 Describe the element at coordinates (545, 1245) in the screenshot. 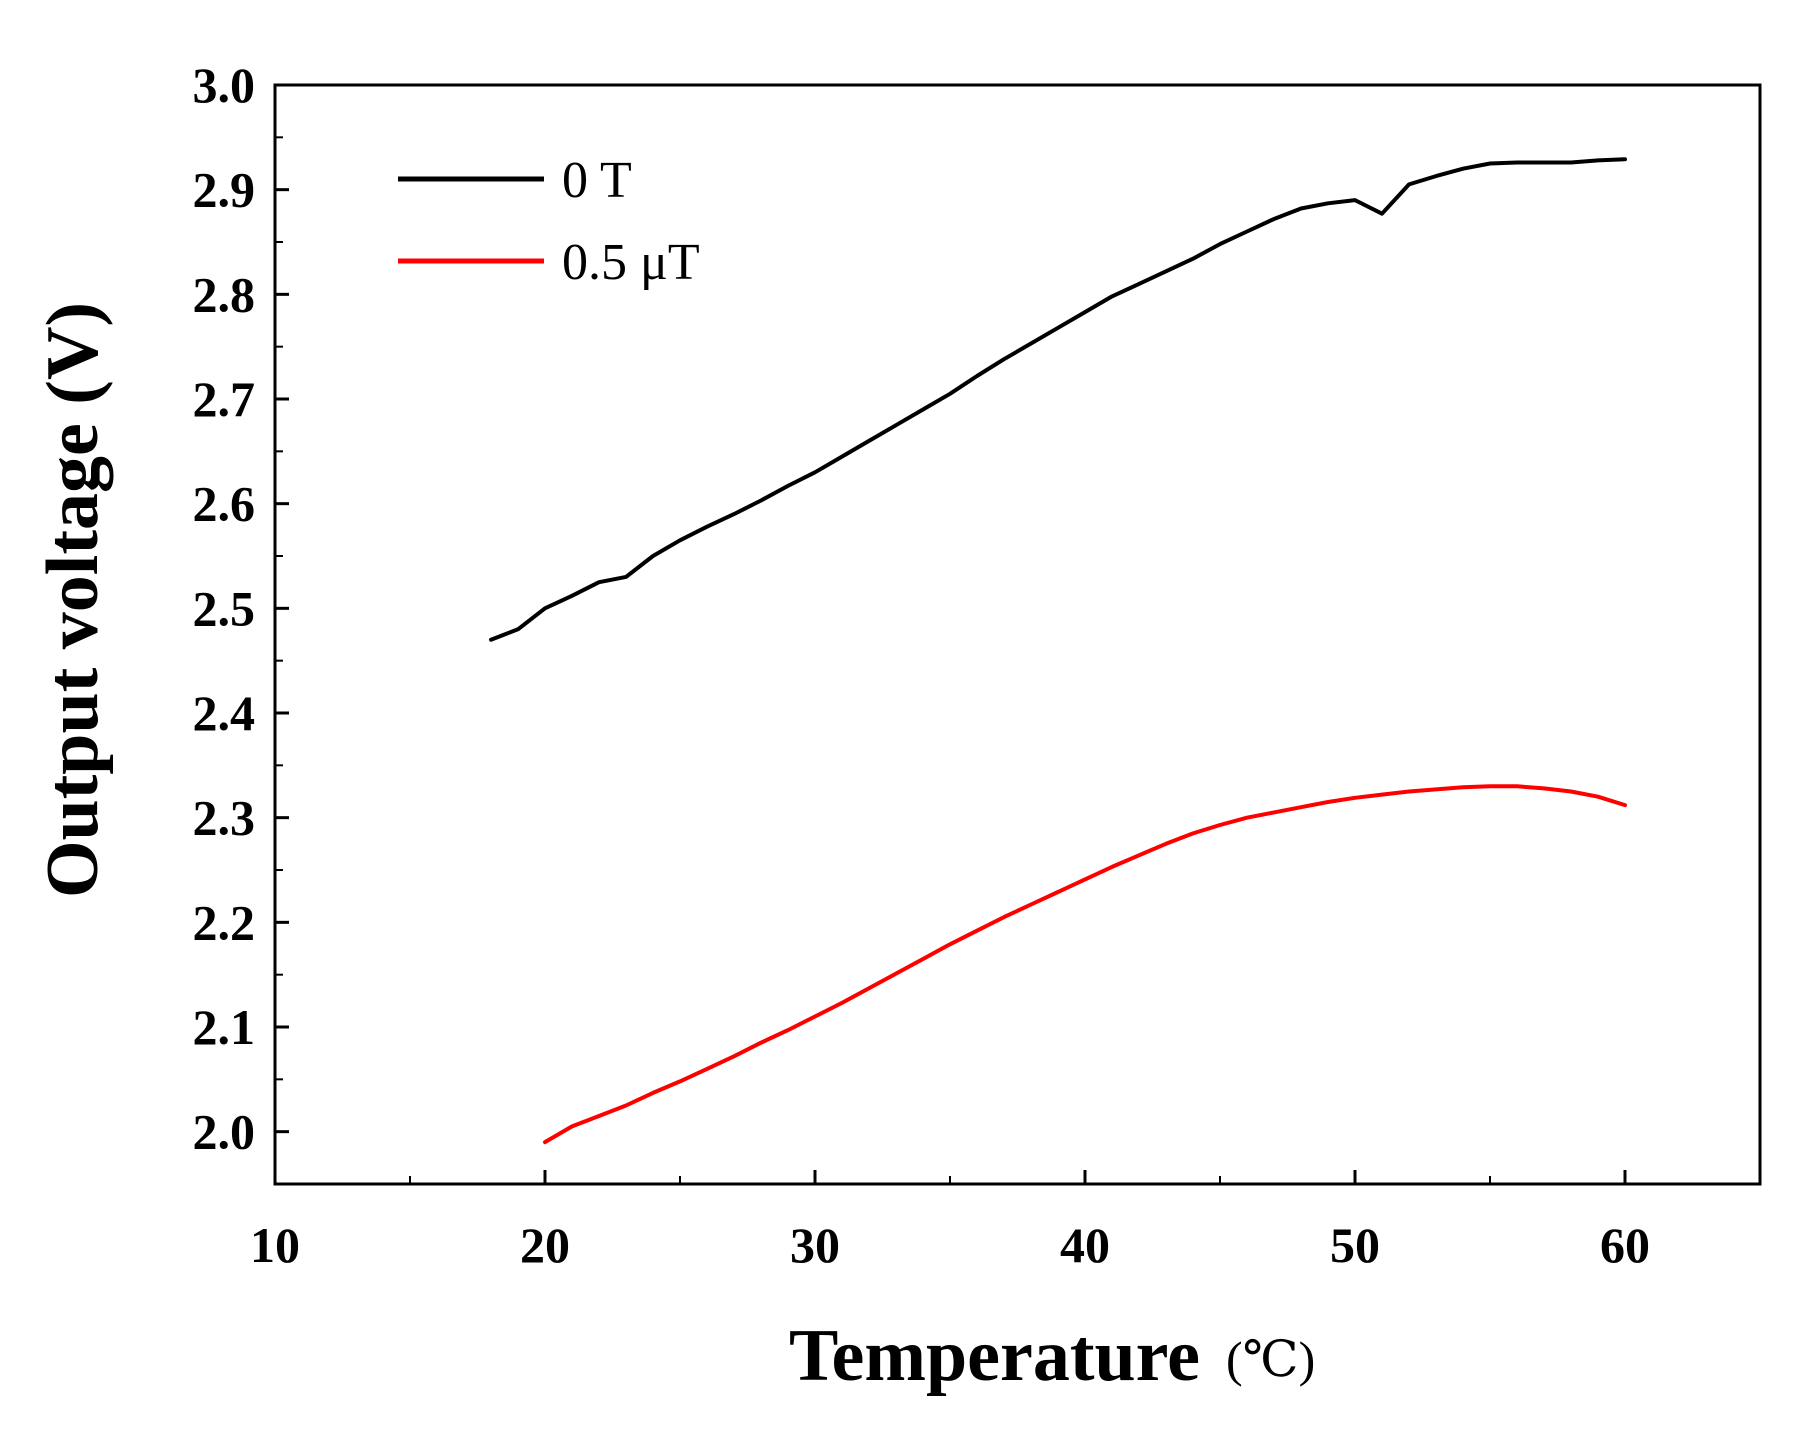

I see `x-tick-label: 20` at that location.